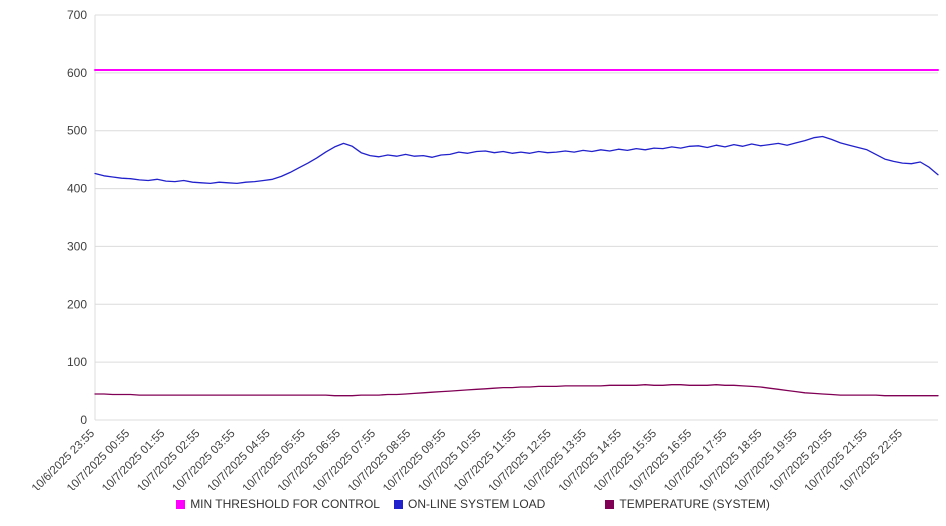 The width and height of the screenshot is (946, 526). Describe the element at coordinates (285, 504) in the screenshot. I see `legend-label-min-threshold: MIN THRESHOLD FOR CONTROL` at that location.